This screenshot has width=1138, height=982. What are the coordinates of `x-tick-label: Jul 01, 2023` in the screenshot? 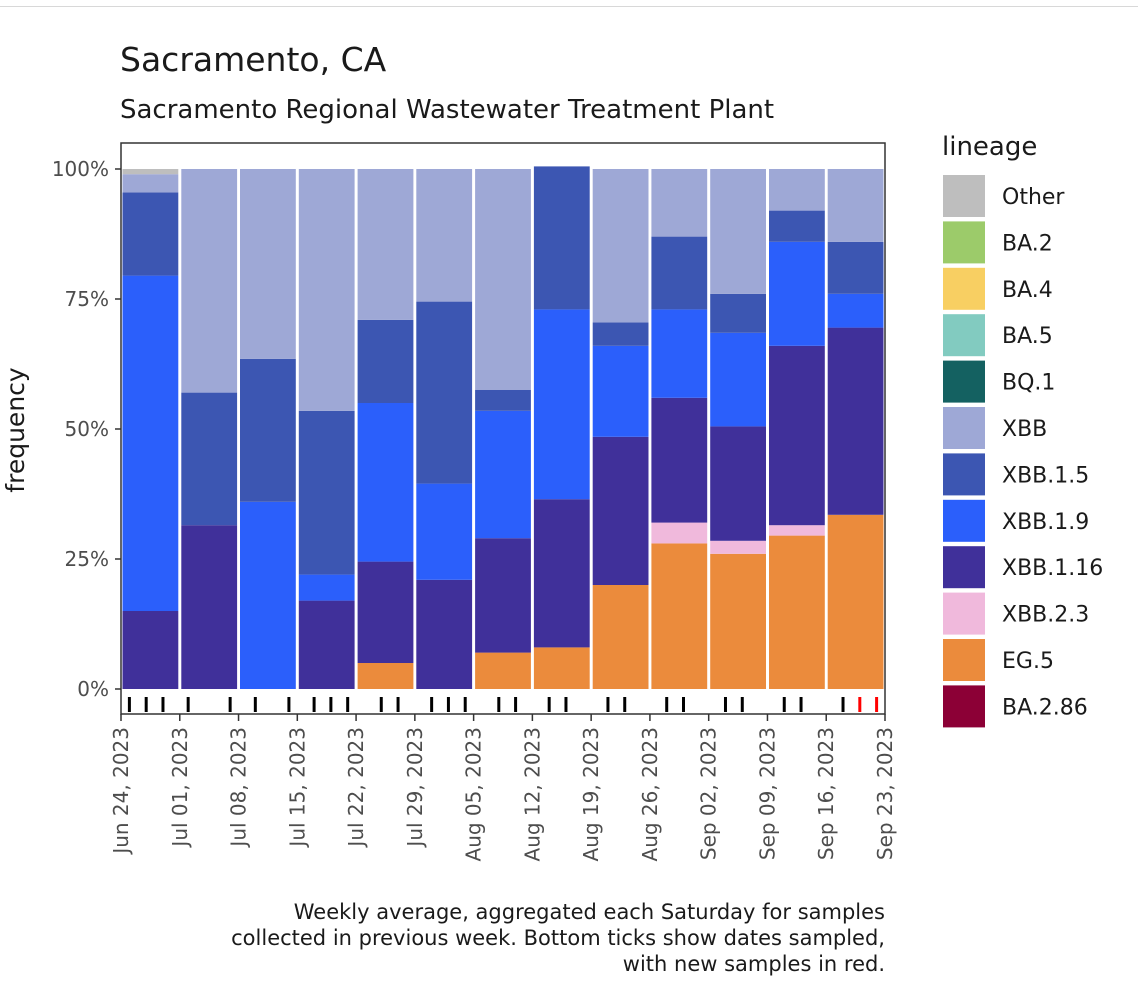 It's located at (180, 788).